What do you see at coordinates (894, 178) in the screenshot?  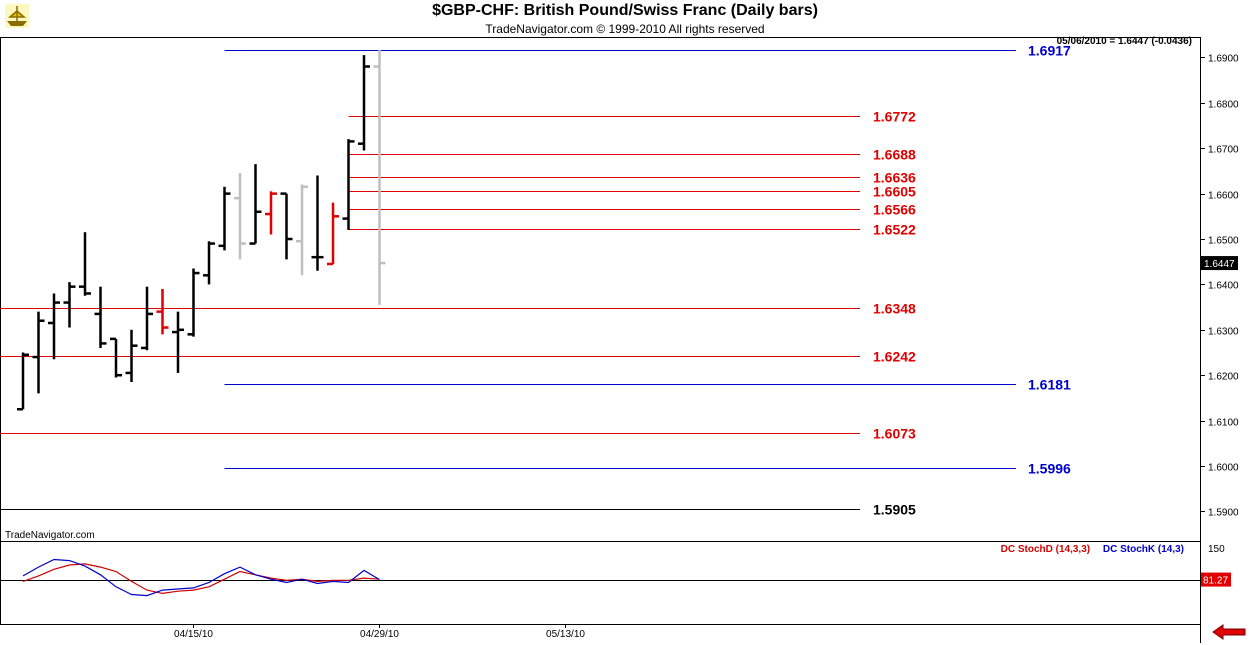 I see `level-label-3: 1.6636` at bounding box center [894, 178].